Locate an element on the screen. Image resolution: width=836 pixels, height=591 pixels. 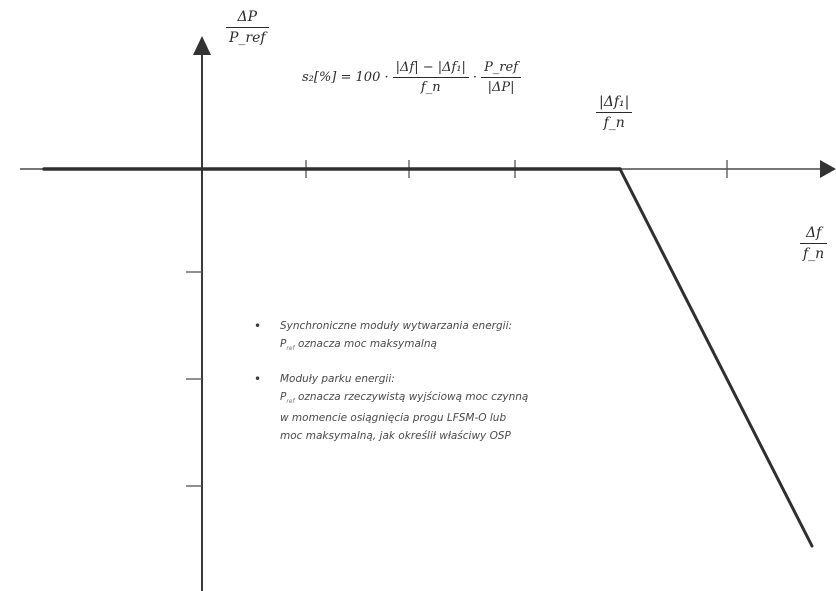
x-axis-label: Δf f_n is located at coordinates (814, 243).